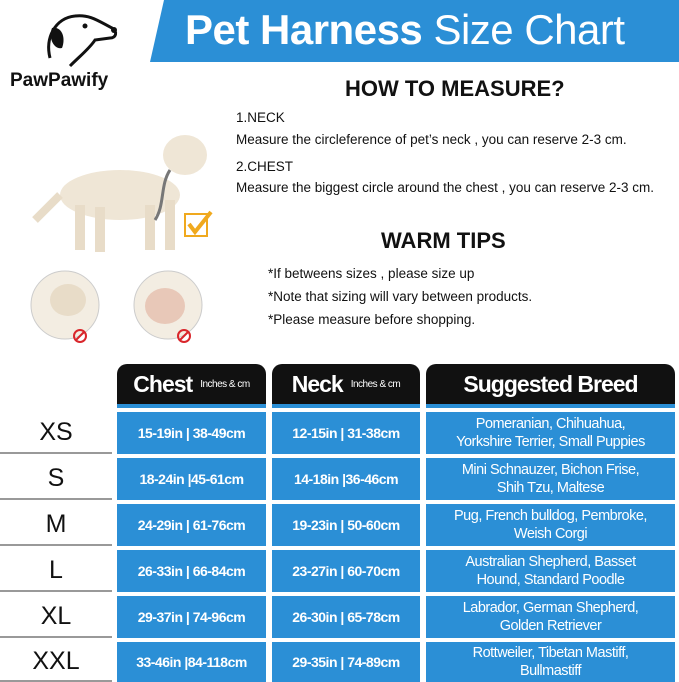 The image size is (679, 682). I want to click on dog-photo, so click(119, 193).